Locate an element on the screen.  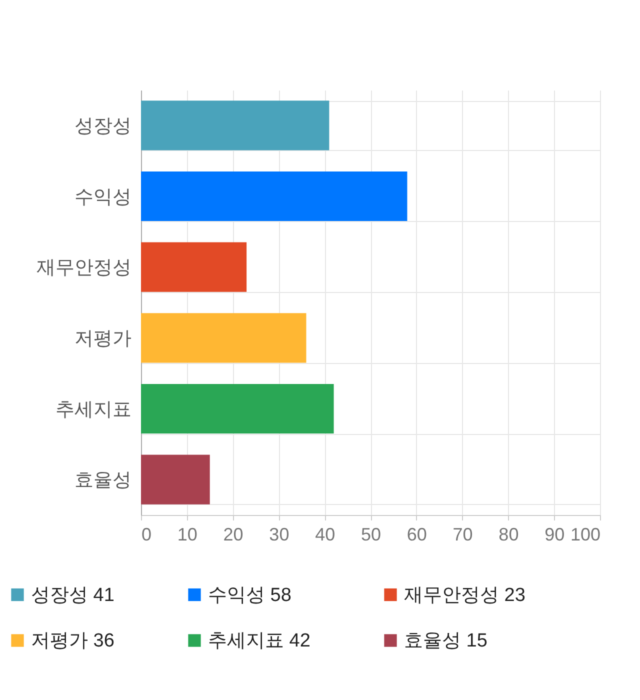
x-tick-label: 100 is located at coordinates (585, 534).